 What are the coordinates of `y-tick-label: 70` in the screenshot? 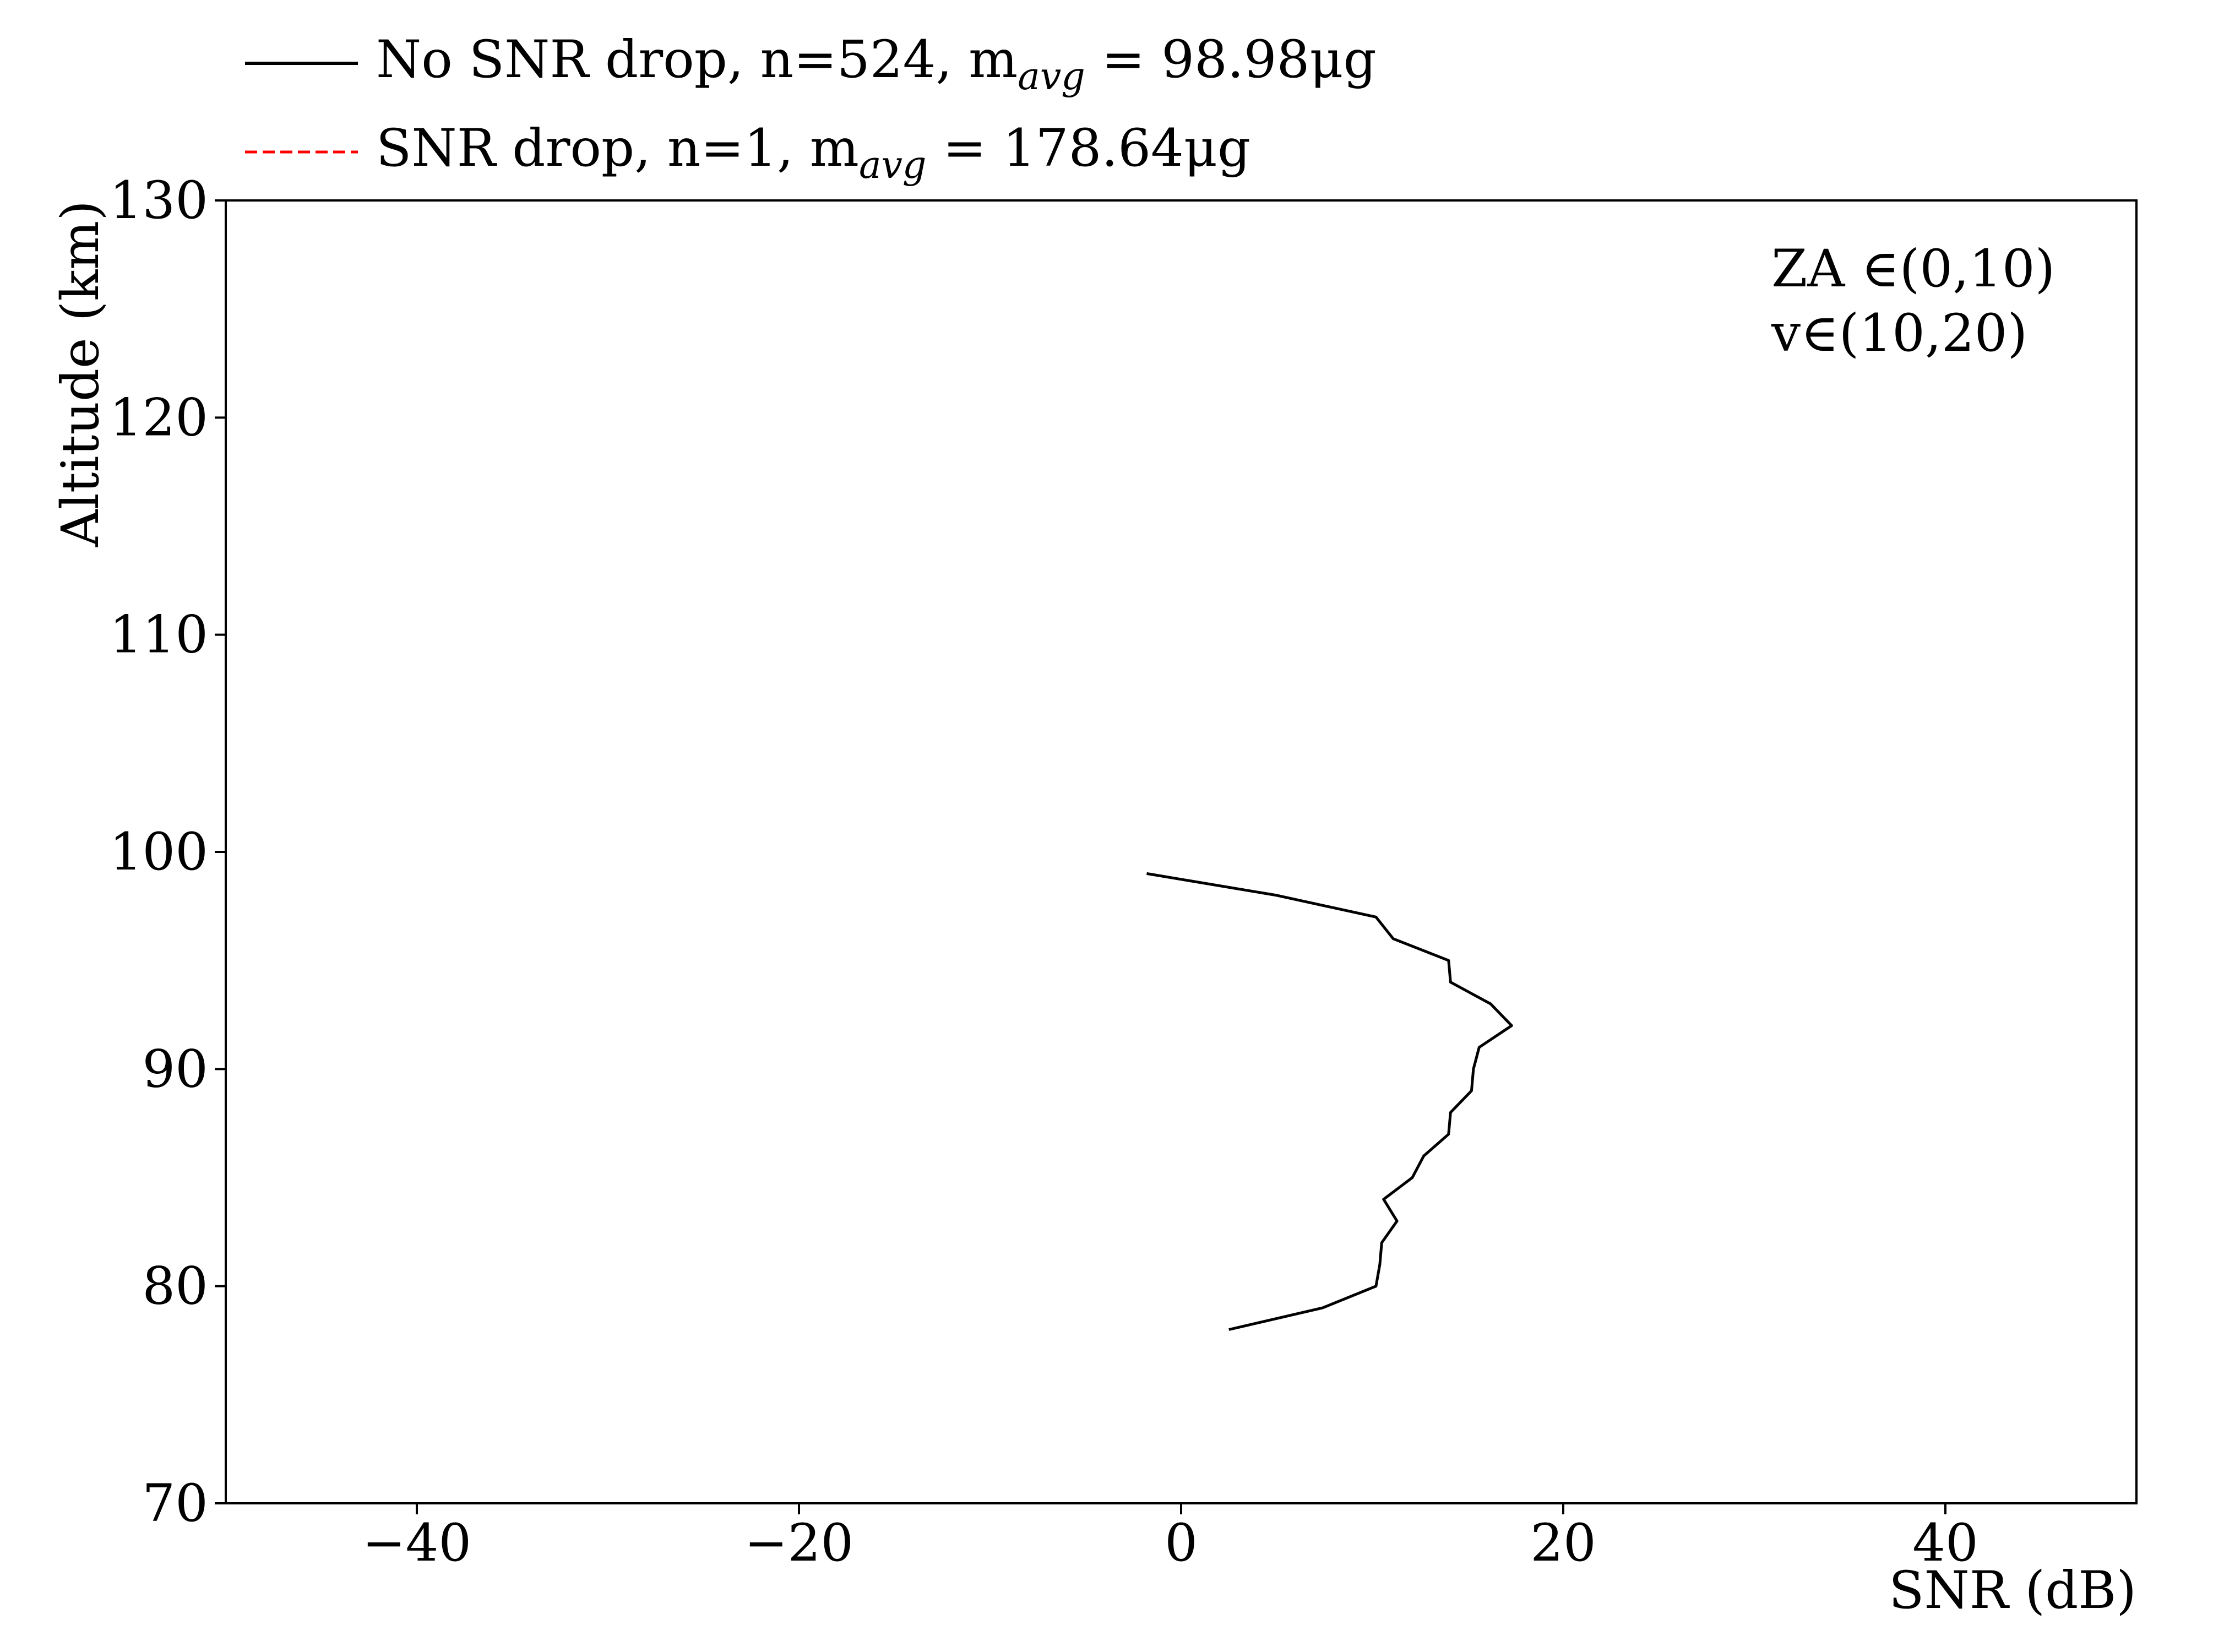 It's located at (175, 1504).